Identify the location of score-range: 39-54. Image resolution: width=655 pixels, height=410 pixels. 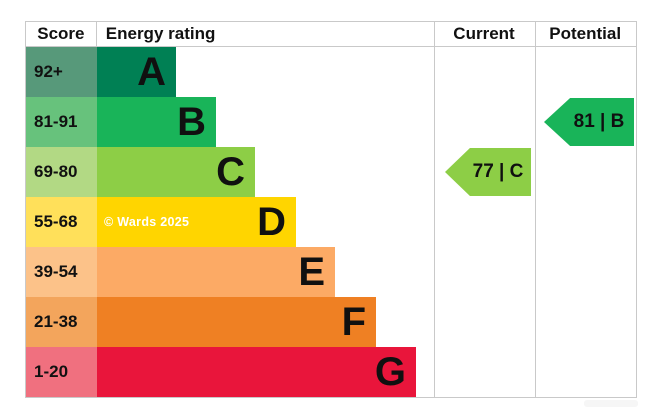
(61, 272).